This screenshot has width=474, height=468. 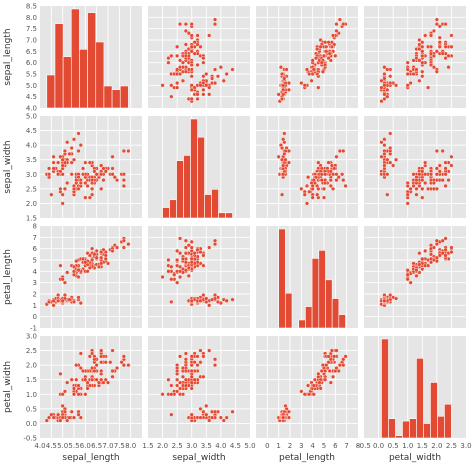 I want to click on ytick-label: 0.0, so click(x=31, y=424).